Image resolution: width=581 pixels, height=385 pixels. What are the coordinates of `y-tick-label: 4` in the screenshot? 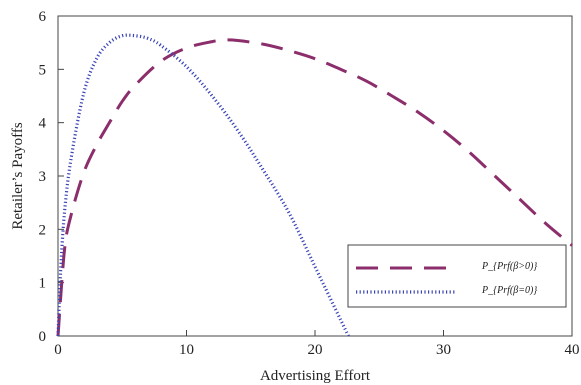 It's located at (43, 124).